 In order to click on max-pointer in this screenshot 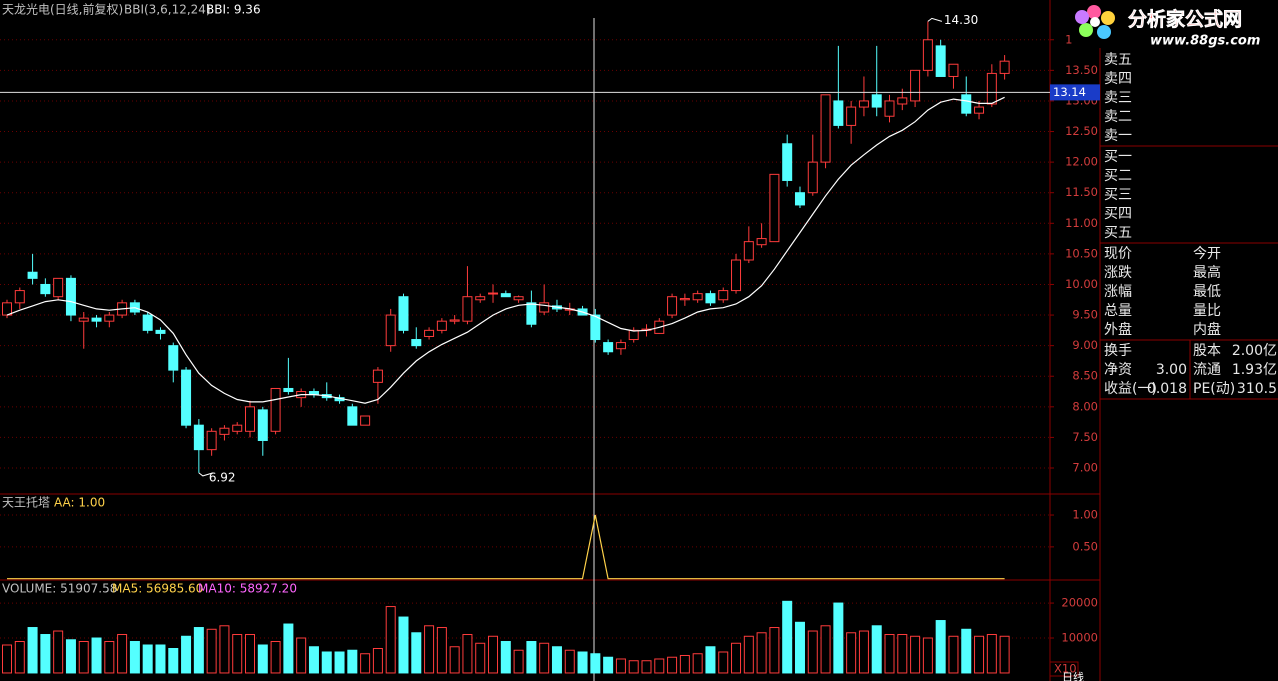, I will do `click(935, 19)`.